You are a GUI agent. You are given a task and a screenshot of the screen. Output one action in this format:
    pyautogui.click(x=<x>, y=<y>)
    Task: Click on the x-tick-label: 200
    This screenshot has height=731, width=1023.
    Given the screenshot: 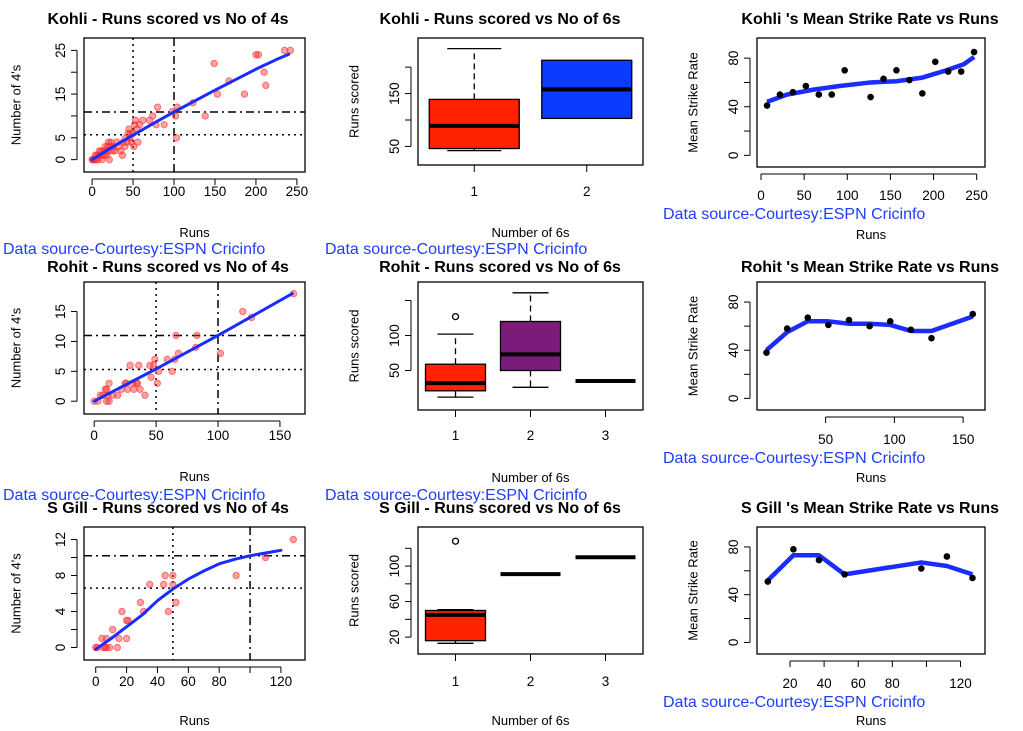 What is the action you would take?
    pyautogui.click(x=933, y=195)
    